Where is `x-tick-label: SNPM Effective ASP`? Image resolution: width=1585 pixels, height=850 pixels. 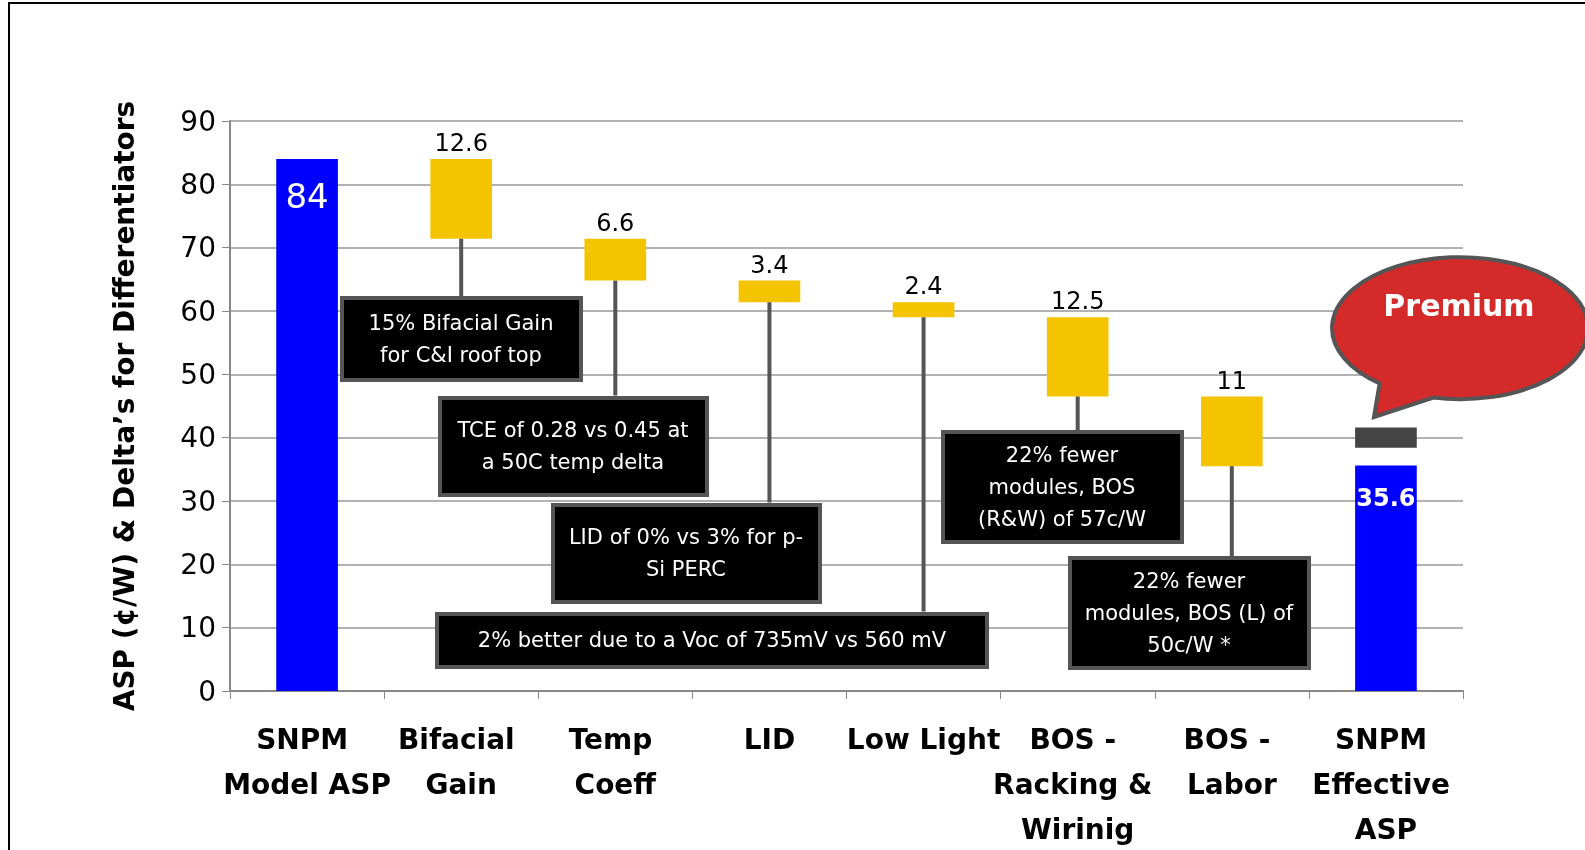
x-tick-label: SNPM Effective ASP is located at coordinates (1386, 784).